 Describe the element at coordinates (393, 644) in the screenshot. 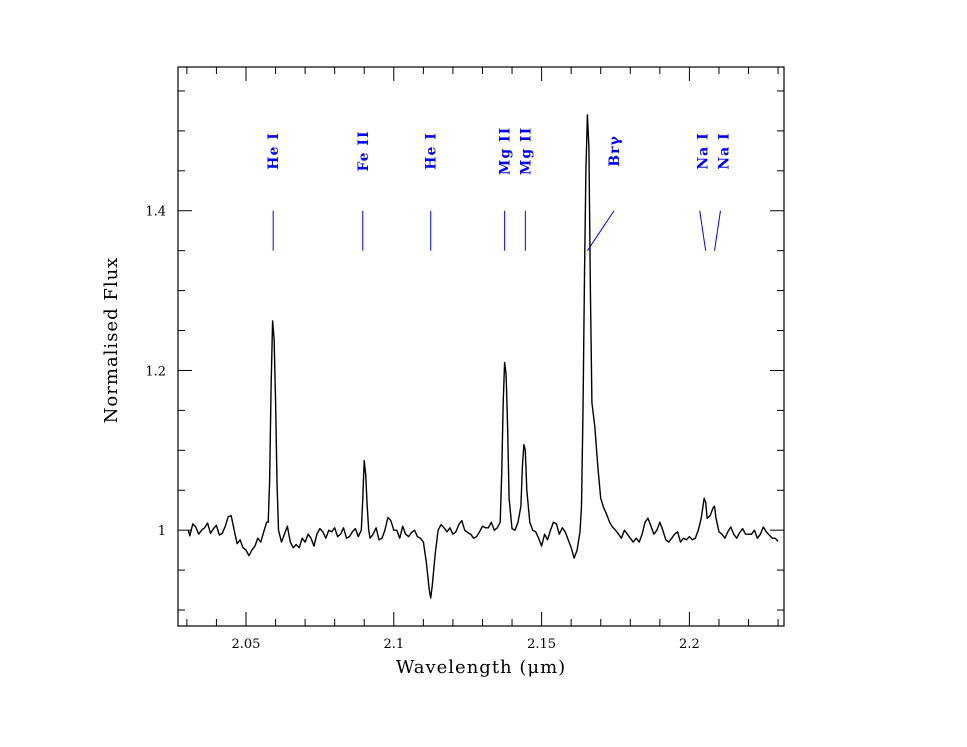

I see `x-tick-label: 2.1` at that location.